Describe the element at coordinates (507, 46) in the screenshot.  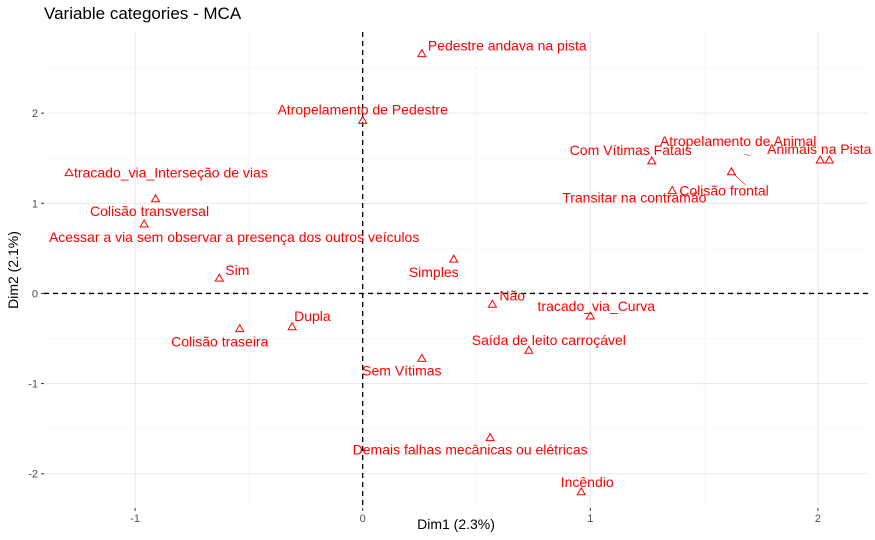
I see `point-label: Pedestre andava na pista` at that location.